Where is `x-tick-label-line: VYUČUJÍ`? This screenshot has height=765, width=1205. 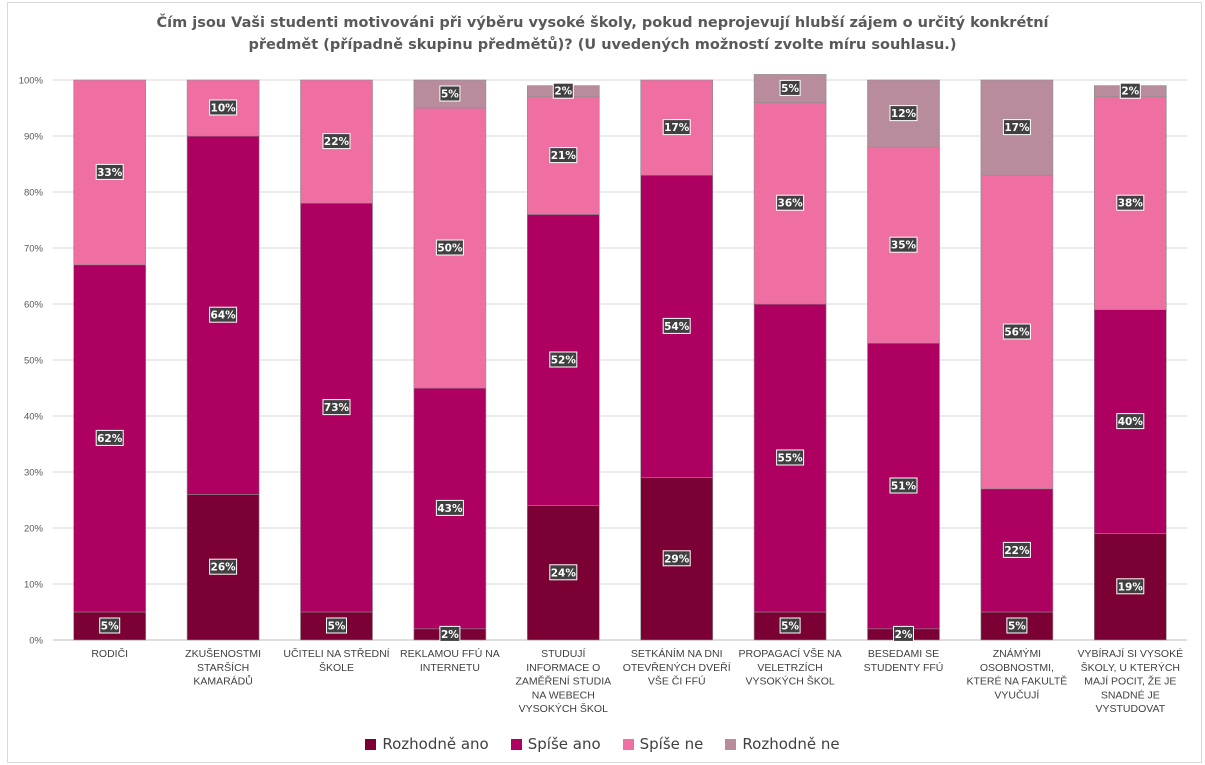
x-tick-label-line: VYUČUJÍ is located at coordinates (1016, 694).